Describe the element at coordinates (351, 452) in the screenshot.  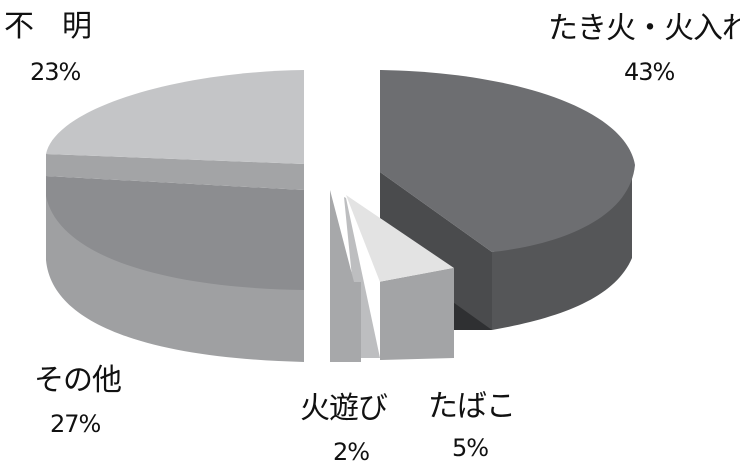
I see `slice-percent: 2%` at that location.